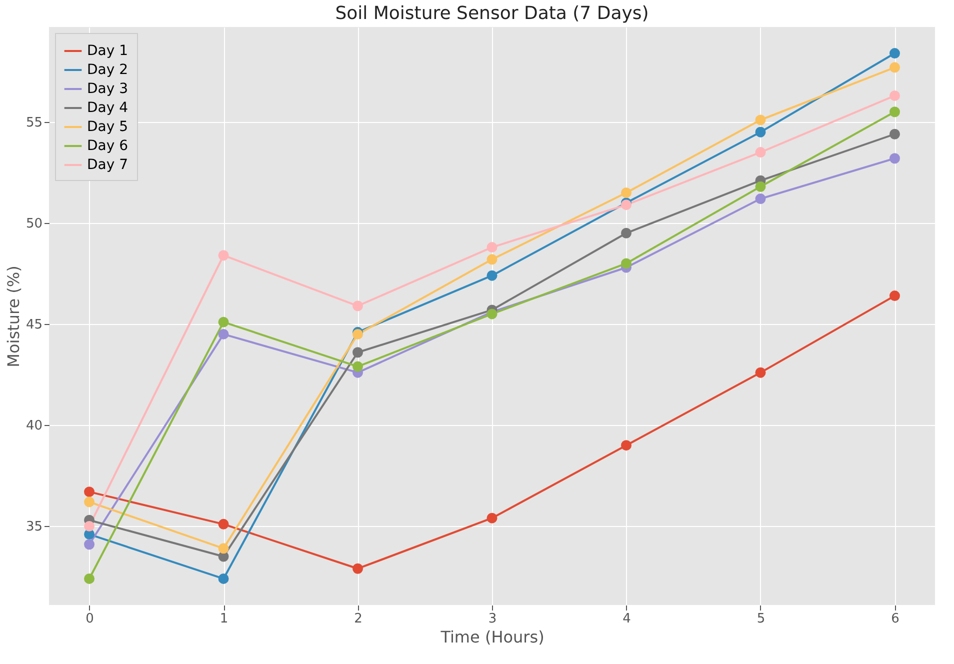 Image resolution: width=954 pixels, height=664 pixels. Describe the element at coordinates (492, 13) in the screenshot. I see `chart-title: Soil Moisture Sensor Data (7 Days)` at that location.